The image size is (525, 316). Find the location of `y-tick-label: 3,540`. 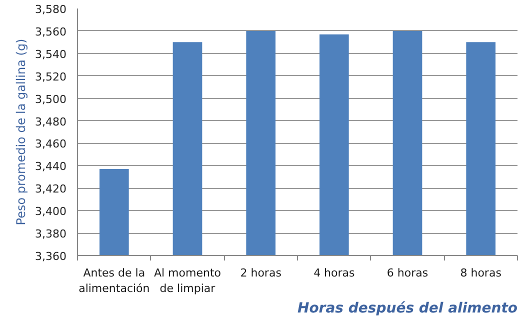

y-tick-label: 3,540 is located at coordinates (51, 54).